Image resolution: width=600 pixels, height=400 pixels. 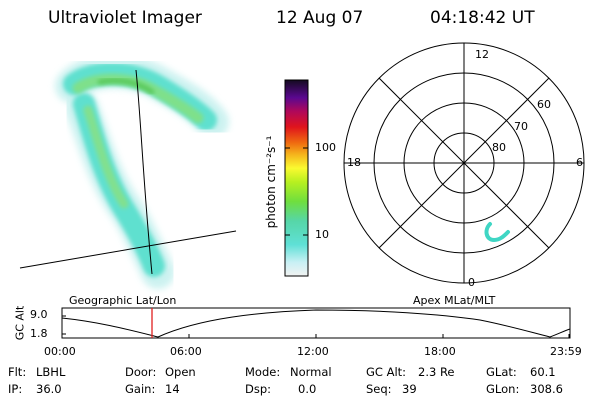 I want to click on colorbar-unit-label: photon cm⁻²s⁻¹, so click(x=271, y=182).